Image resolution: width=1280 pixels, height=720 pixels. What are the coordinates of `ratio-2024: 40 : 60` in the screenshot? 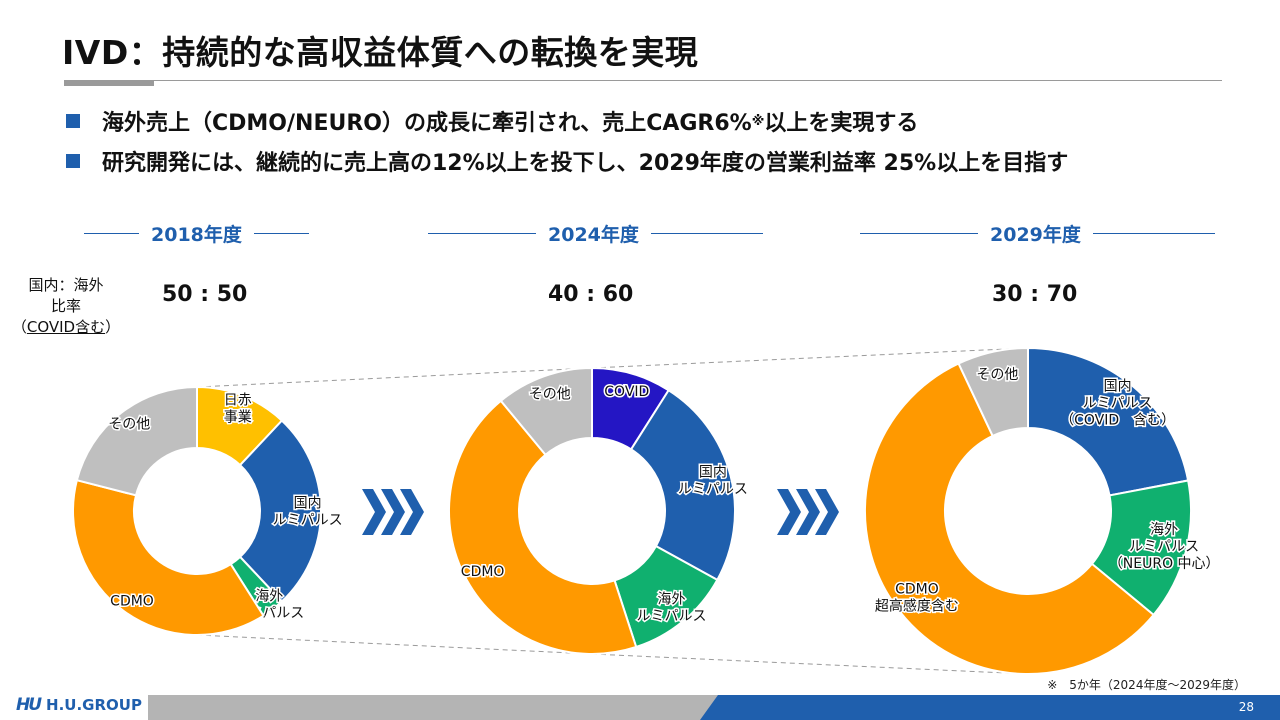 It's located at (591, 294).